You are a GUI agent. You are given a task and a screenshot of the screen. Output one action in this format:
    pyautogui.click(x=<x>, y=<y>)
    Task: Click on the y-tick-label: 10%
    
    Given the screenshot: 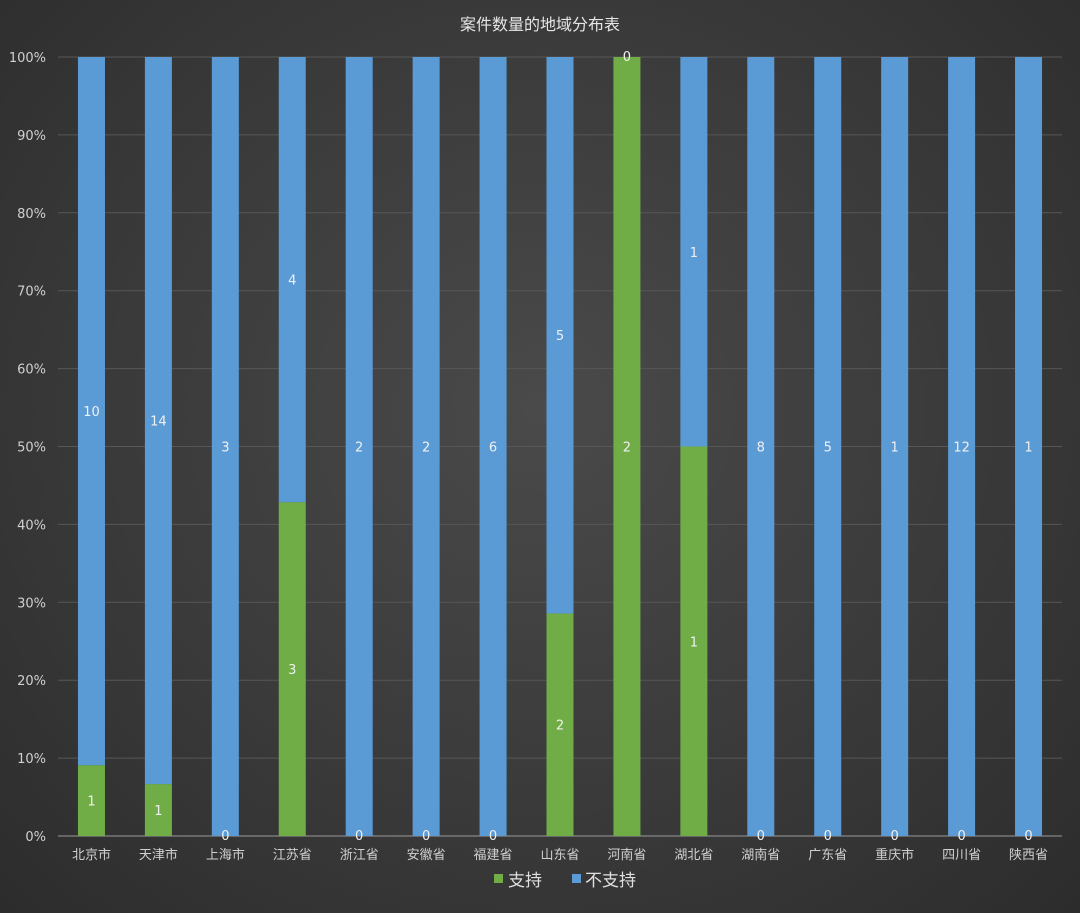 What is the action you would take?
    pyautogui.click(x=31, y=759)
    